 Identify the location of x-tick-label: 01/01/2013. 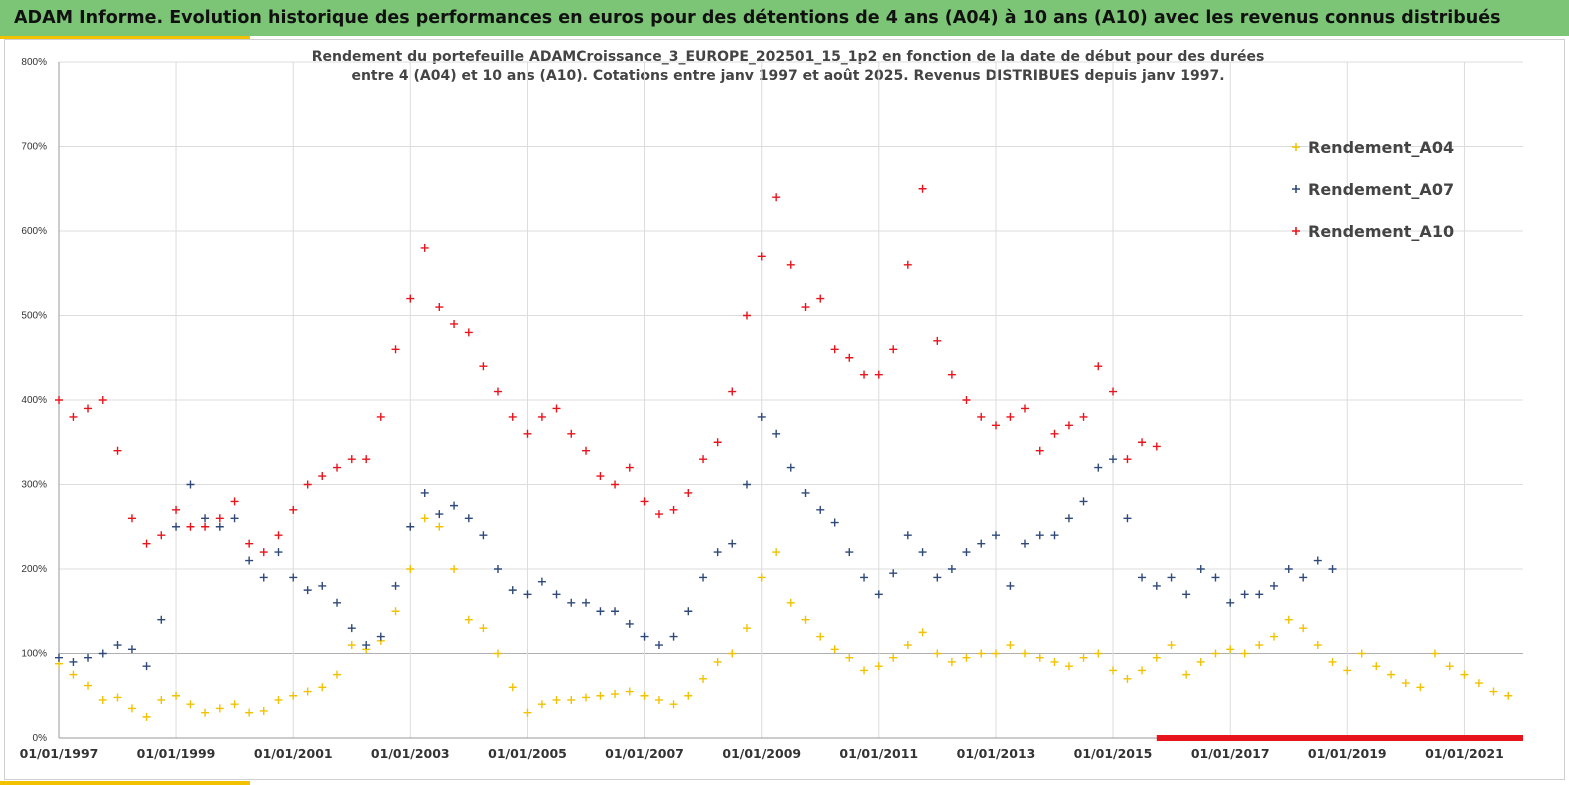
(996, 753).